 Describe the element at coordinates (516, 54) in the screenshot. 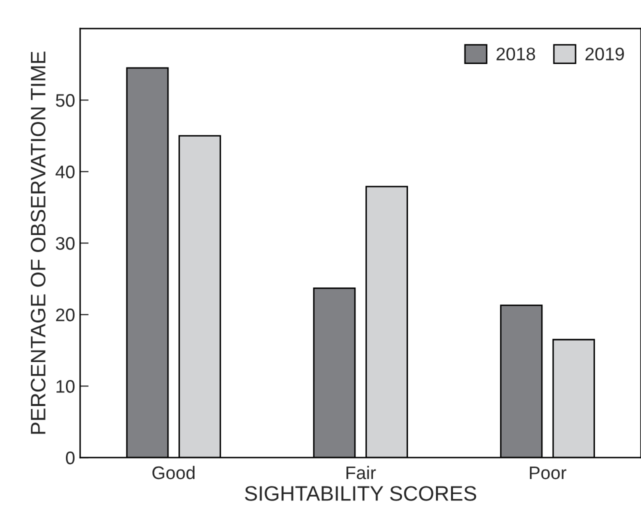

I see `legend-label: 2018` at that location.